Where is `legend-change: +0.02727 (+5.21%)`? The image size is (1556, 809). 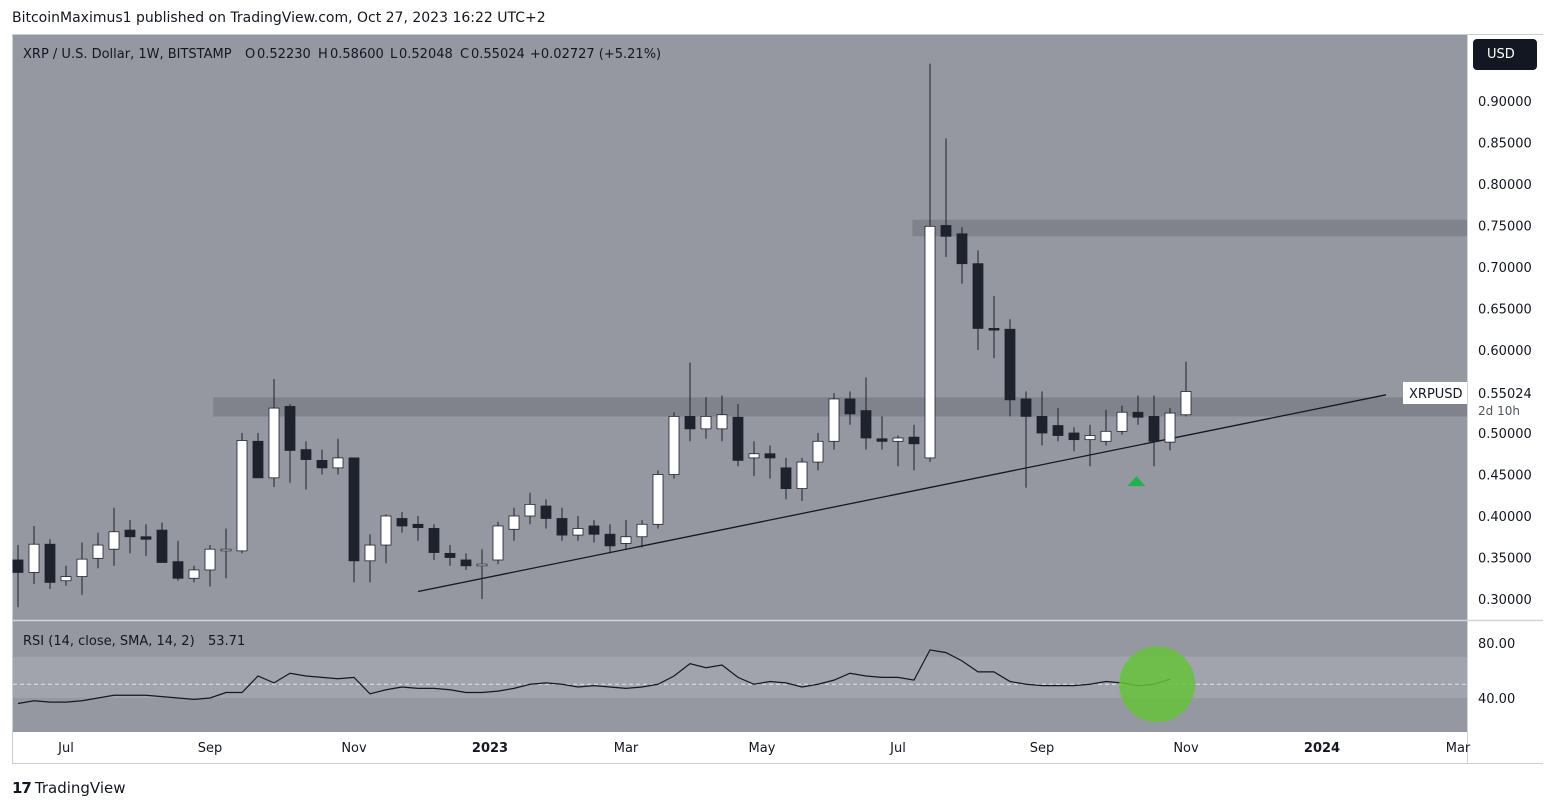
legend-change: +0.02727 (+5.21%) is located at coordinates (595, 54).